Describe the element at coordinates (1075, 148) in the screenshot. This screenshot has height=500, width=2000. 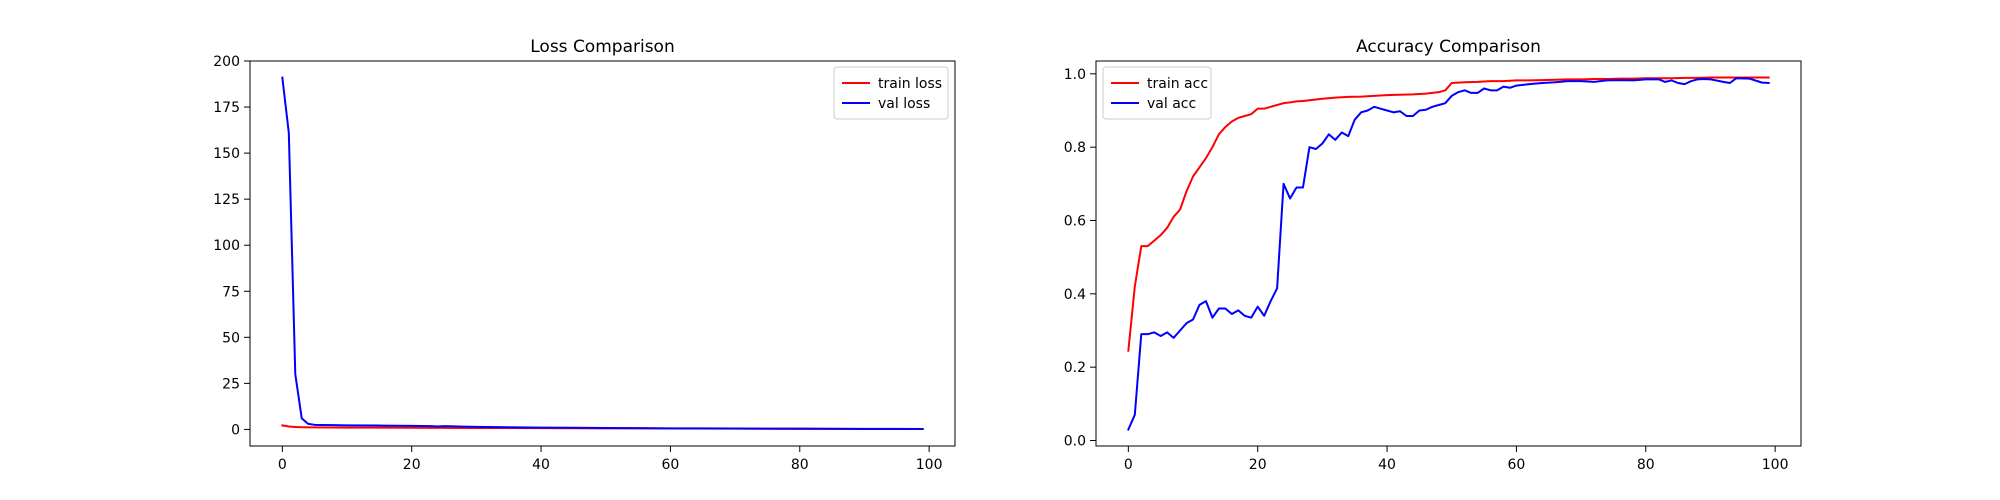
I see `y-tick-label: 0.8` at that location.